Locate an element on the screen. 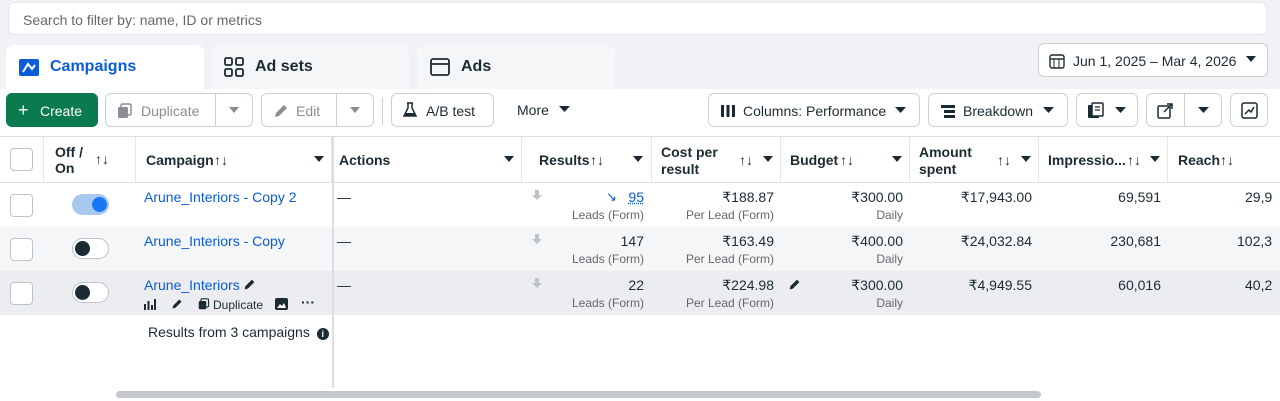 The height and width of the screenshot is (401, 1280). horizontal-scrollbar is located at coordinates (578, 394).